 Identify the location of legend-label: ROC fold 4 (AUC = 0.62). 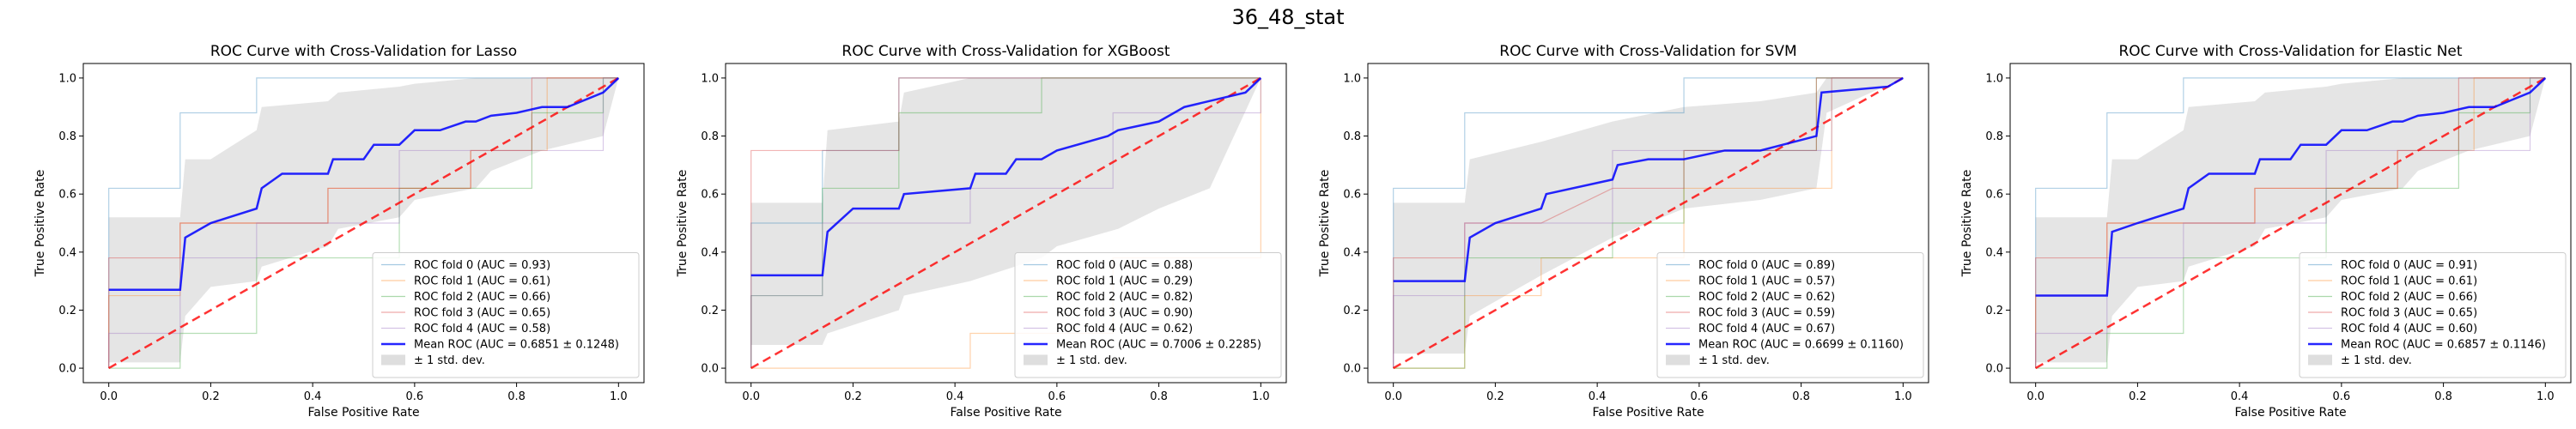
(1124, 329).